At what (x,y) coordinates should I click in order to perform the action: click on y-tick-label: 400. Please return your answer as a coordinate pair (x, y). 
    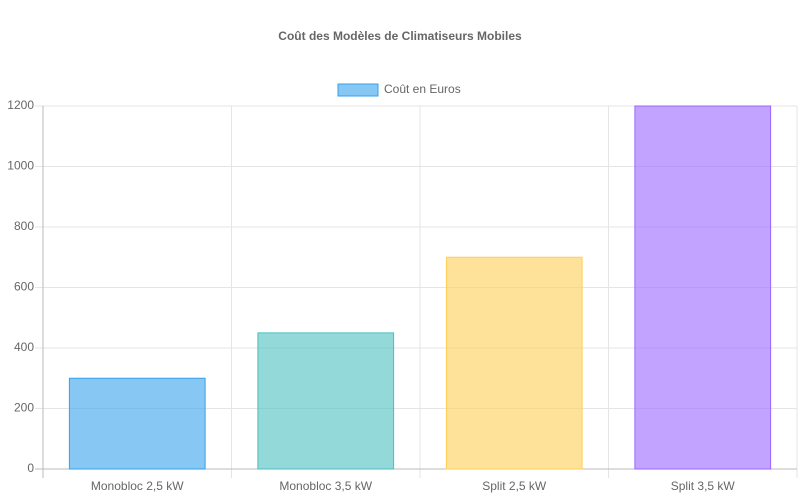
    Looking at the image, I should click on (24, 347).